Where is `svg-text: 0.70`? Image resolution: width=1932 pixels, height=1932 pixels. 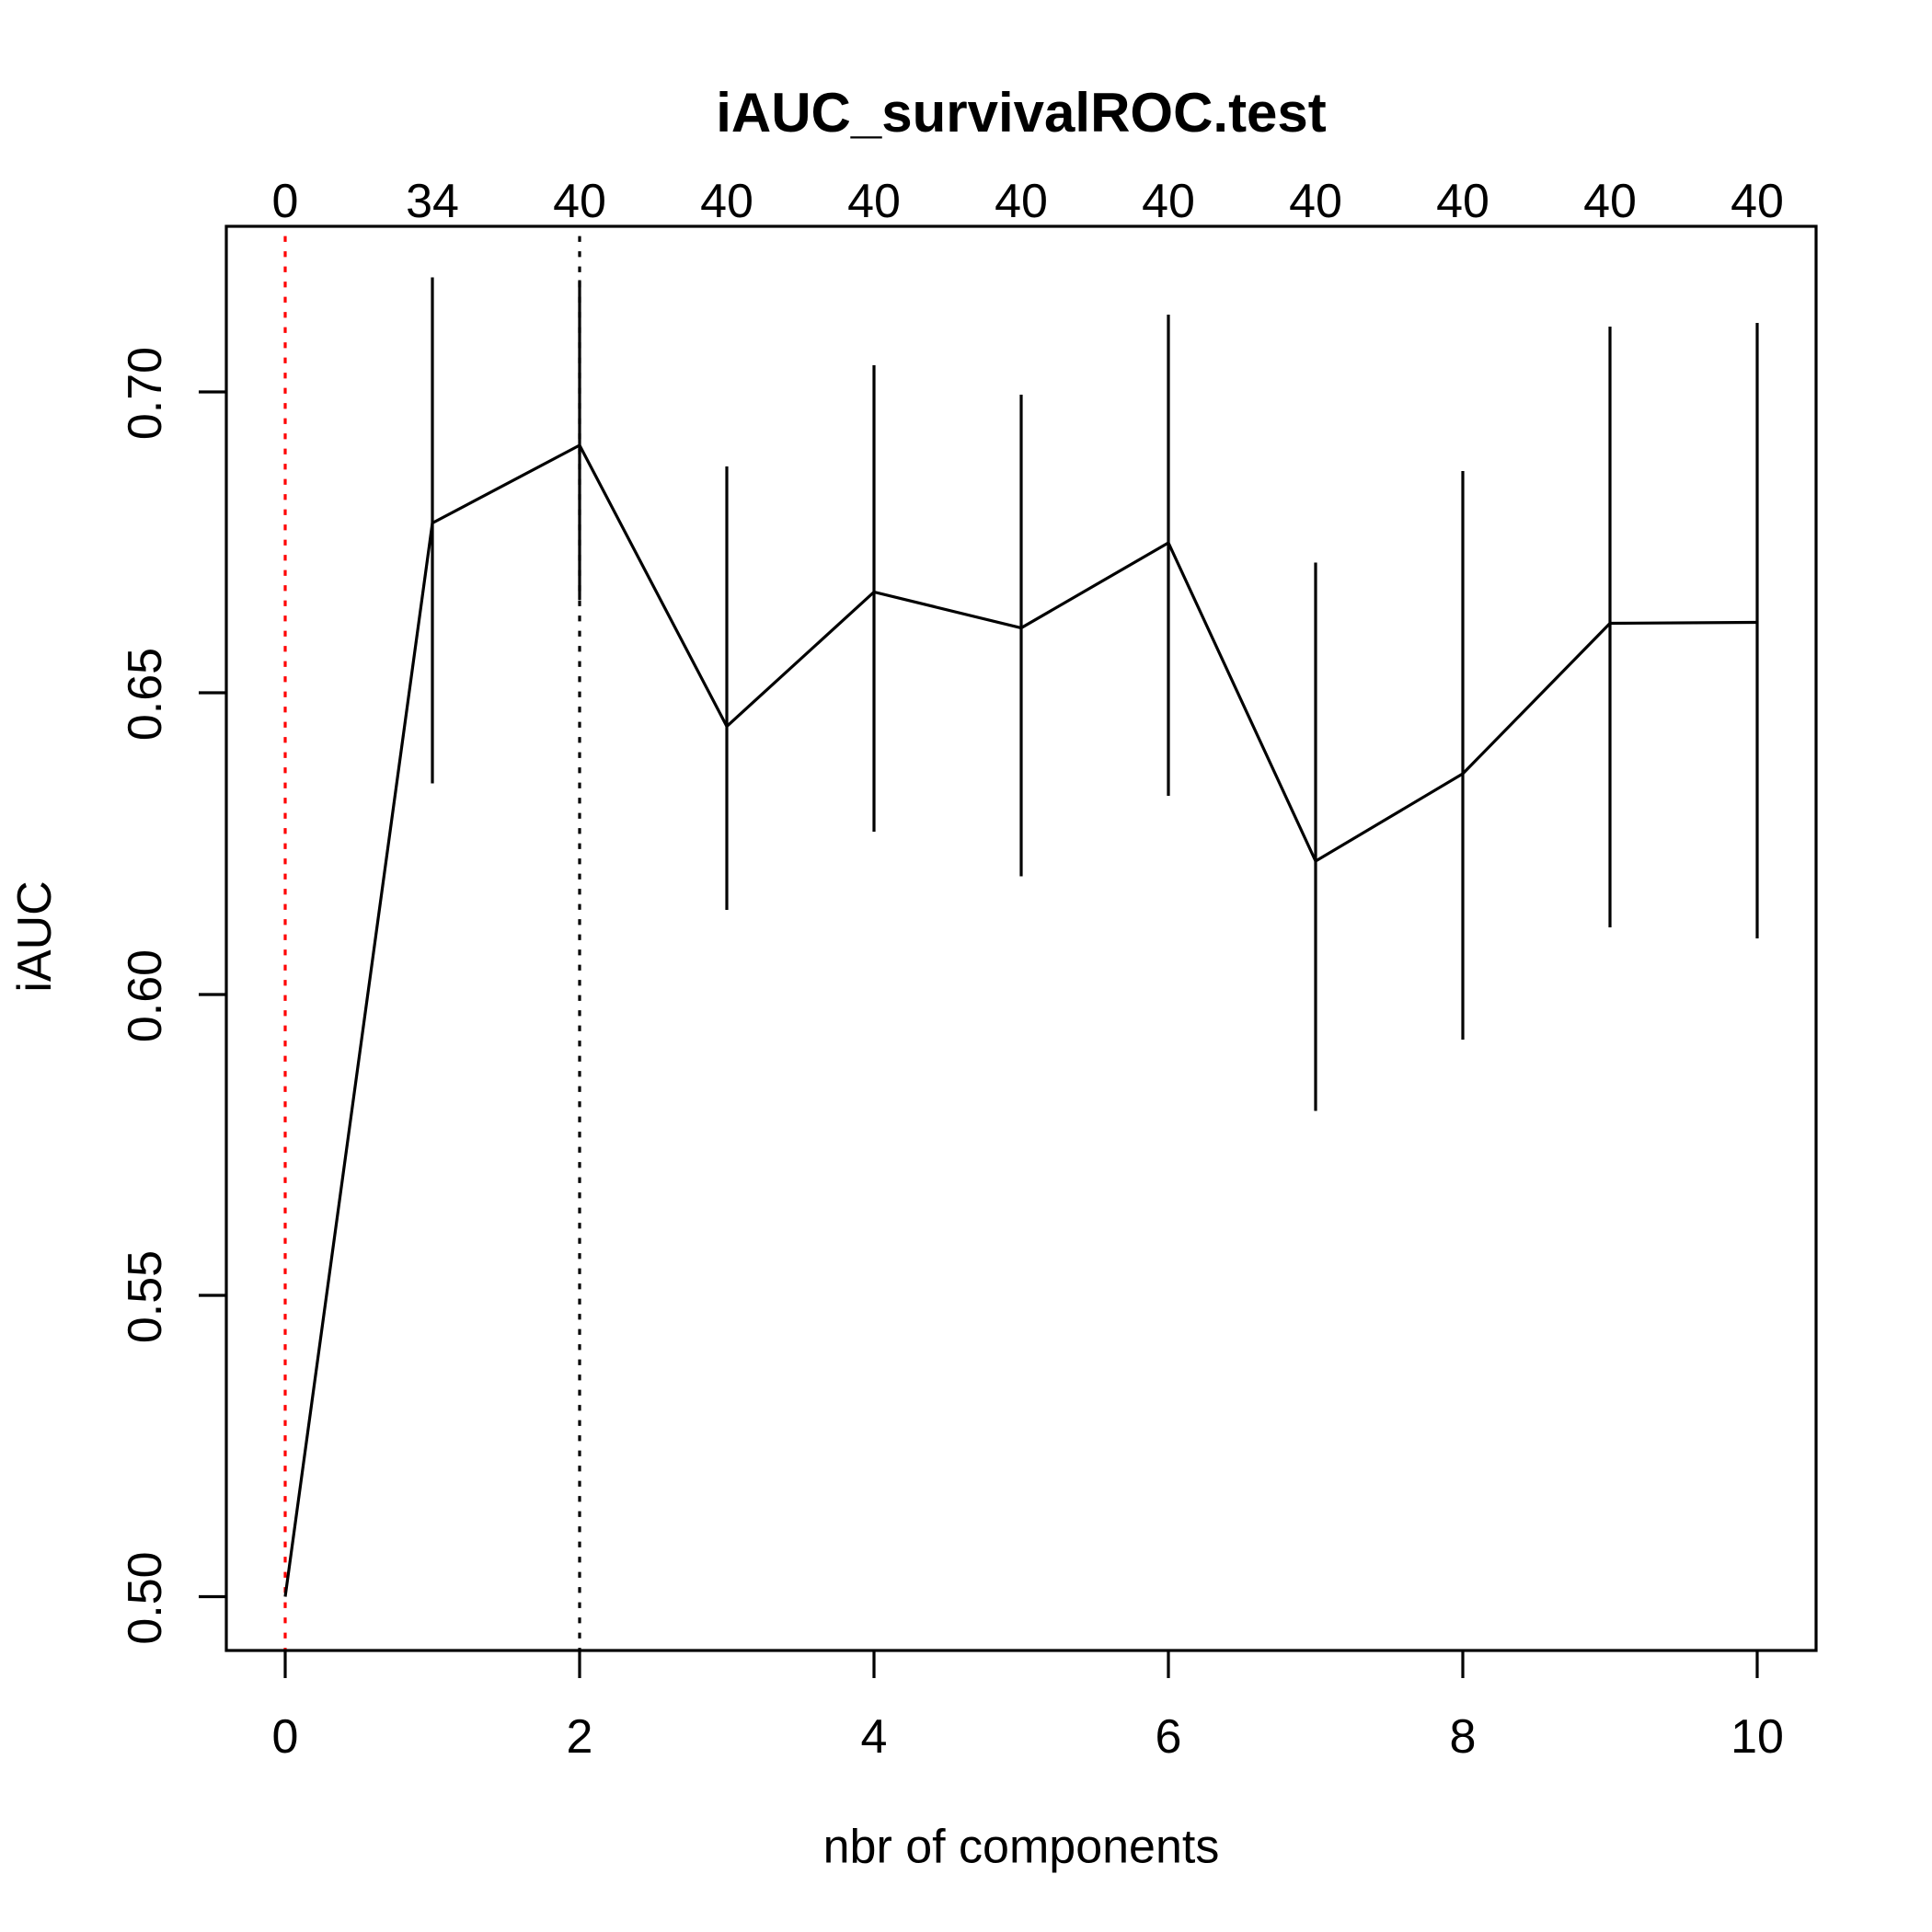 svg-text: 0.70 is located at coordinates (145, 393).